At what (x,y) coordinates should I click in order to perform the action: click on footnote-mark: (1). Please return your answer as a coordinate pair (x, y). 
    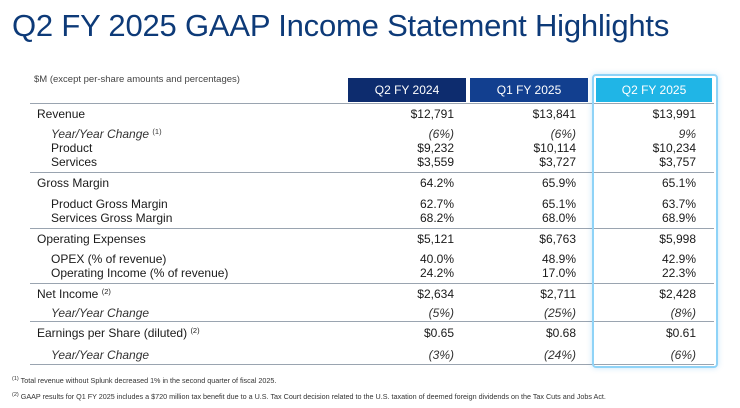
    Looking at the image, I should click on (15, 379).